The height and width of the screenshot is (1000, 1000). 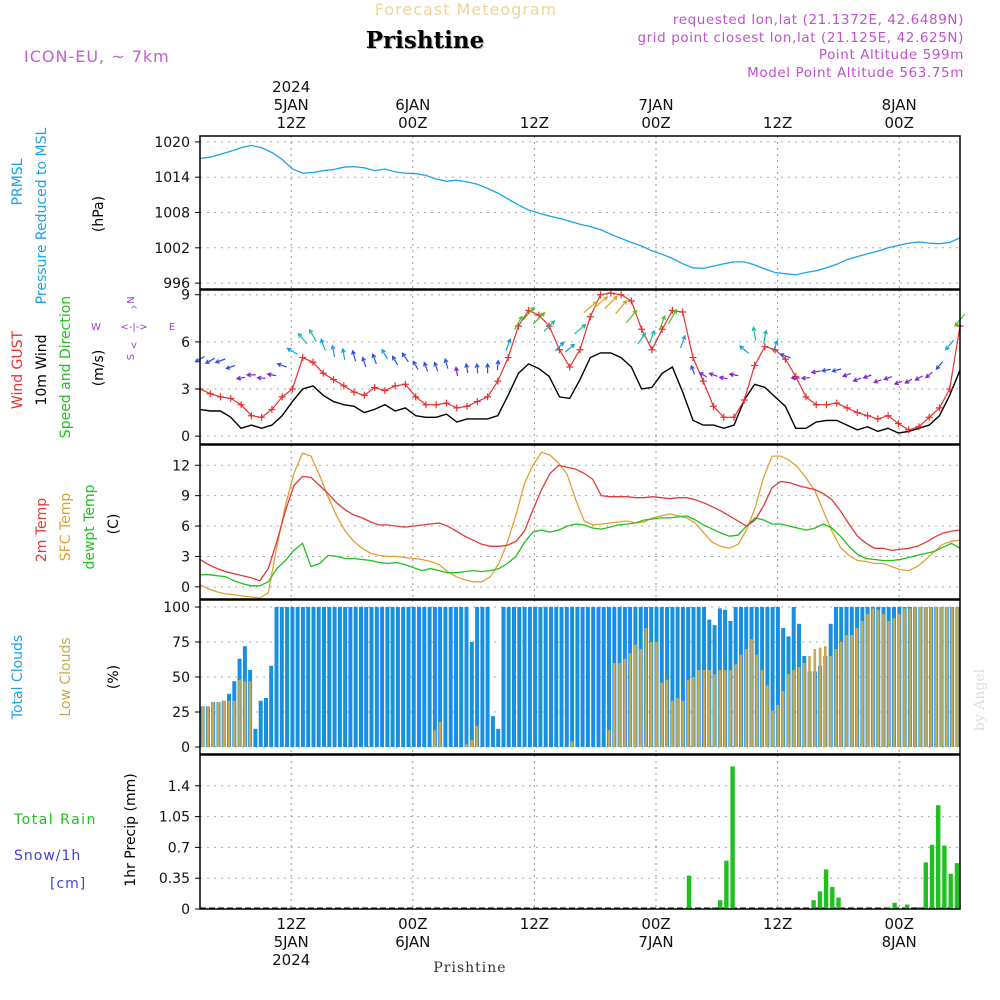 What do you see at coordinates (580, 393) in the screenshot?
I see `wind-speed-line` at bounding box center [580, 393].